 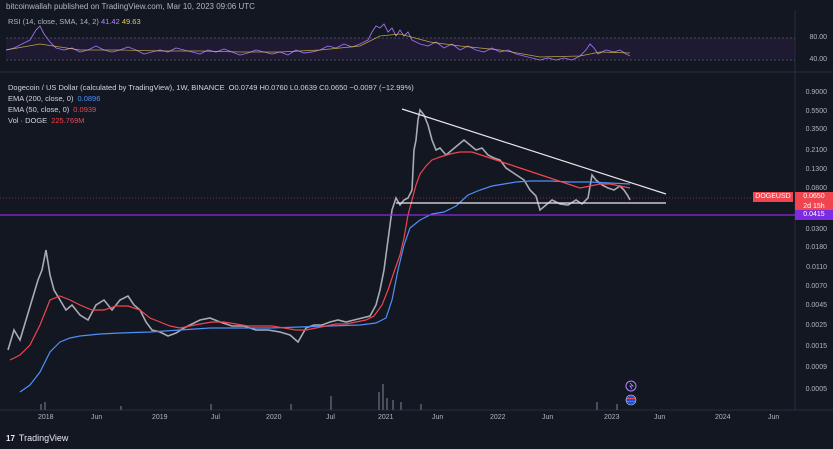 I want to click on tradingview-logo-icon: 17, so click(x=10, y=438).